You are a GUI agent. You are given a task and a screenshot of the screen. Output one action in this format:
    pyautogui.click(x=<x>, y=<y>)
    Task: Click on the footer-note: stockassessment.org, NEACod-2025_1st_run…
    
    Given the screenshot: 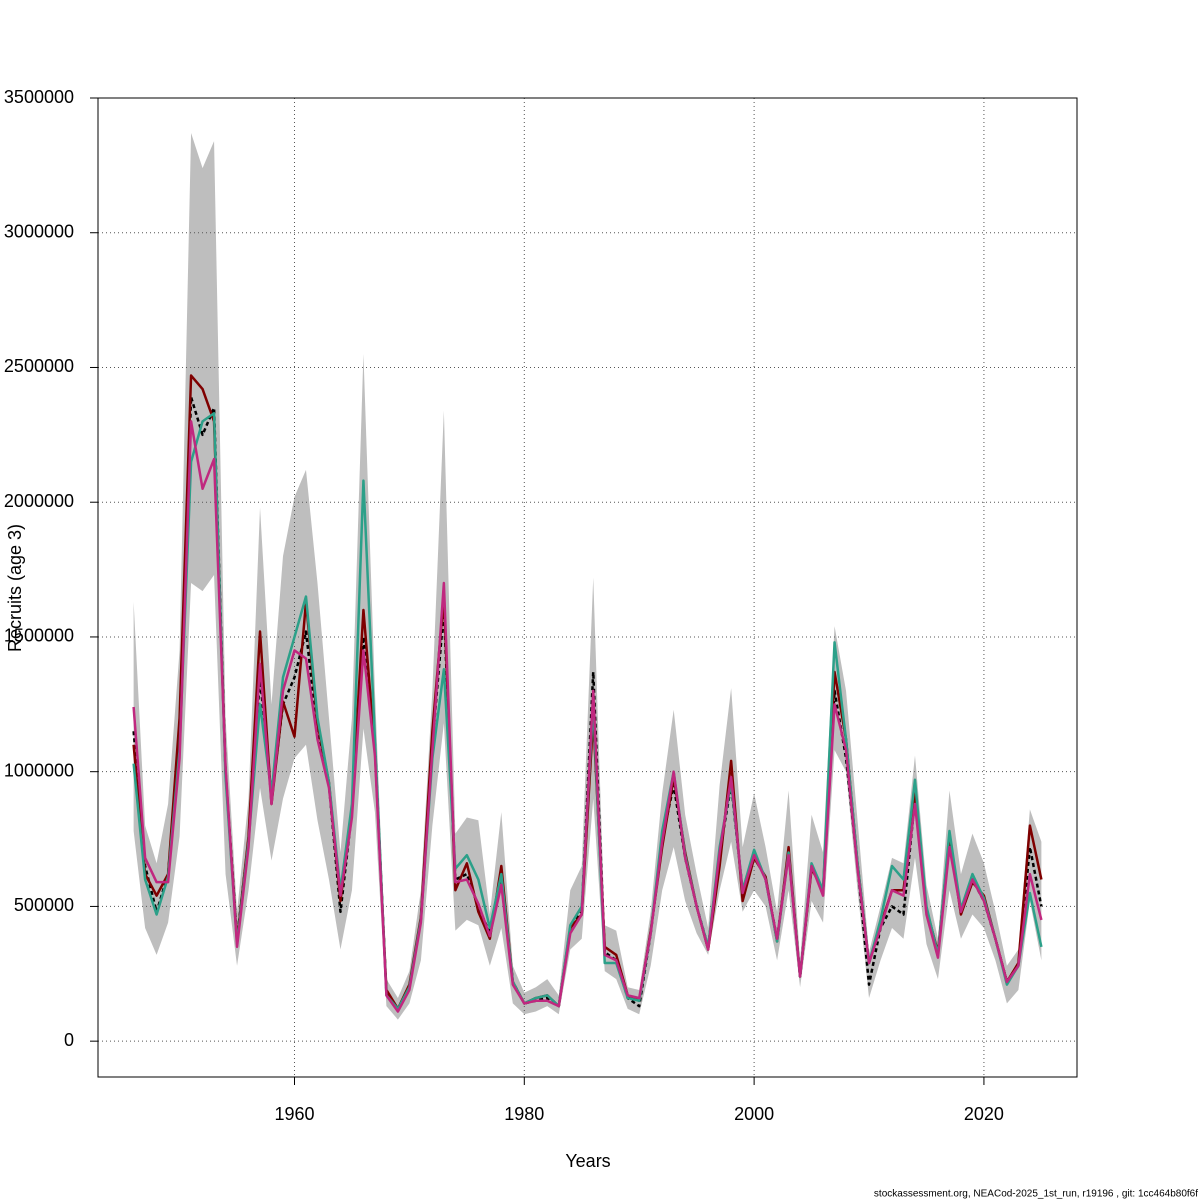 What is the action you would take?
    pyautogui.click(x=1036, y=1194)
    